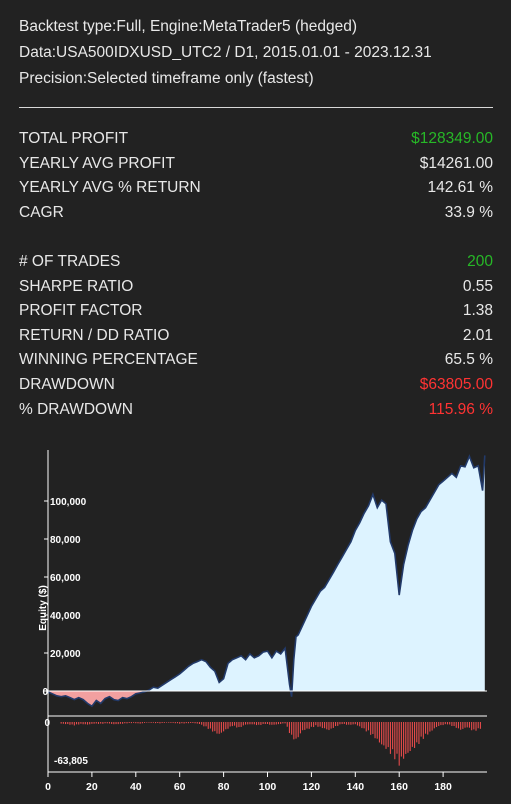 This screenshot has width=511, height=804. Describe the element at coordinates (456, 163) in the screenshot. I see `stat-value: $14261.00` at that location.